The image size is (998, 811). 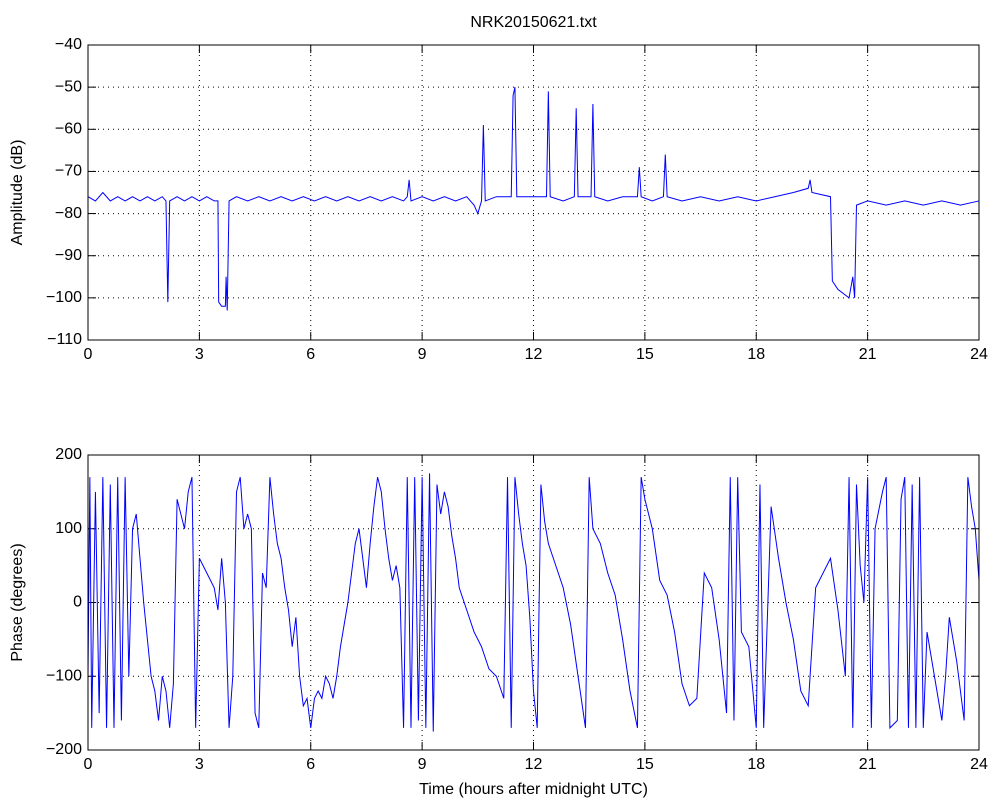 What do you see at coordinates (64, 749) in the screenshot?
I see `y-tick-label: −200` at bounding box center [64, 749].